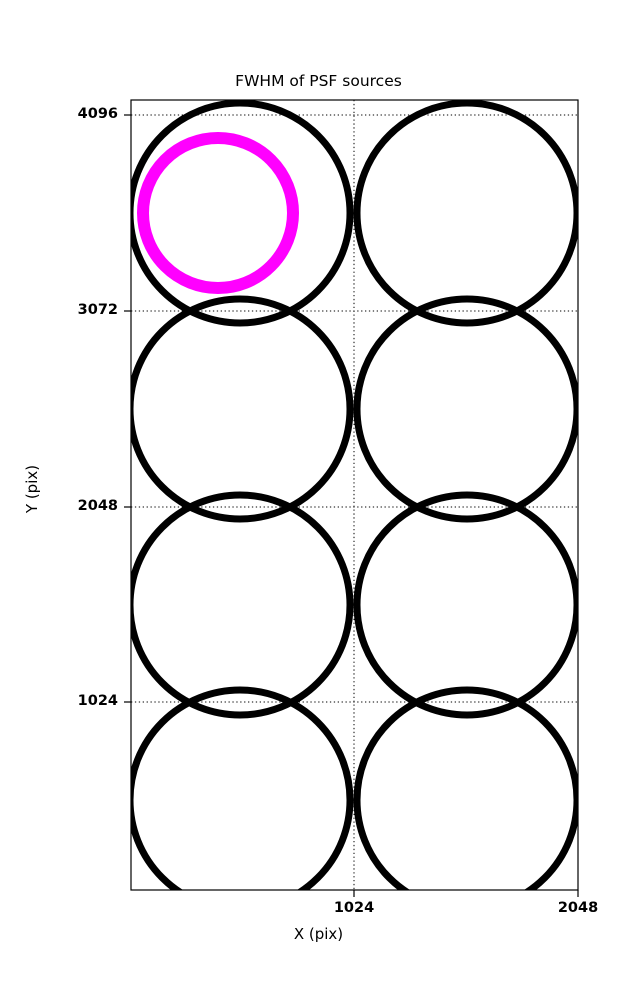 Image resolution: width=637 pixels, height=1000 pixels. Describe the element at coordinates (97, 310) in the screenshot. I see `y-tick-label-3072: 3072` at that location.